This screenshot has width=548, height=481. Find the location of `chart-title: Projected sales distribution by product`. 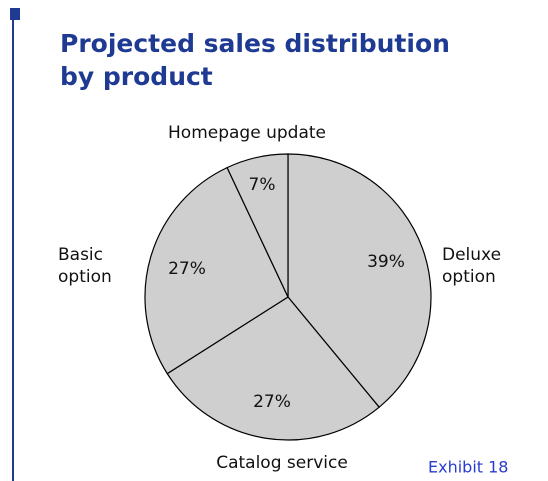

chart-title: Projected sales distribution by product is located at coordinates (255, 60).